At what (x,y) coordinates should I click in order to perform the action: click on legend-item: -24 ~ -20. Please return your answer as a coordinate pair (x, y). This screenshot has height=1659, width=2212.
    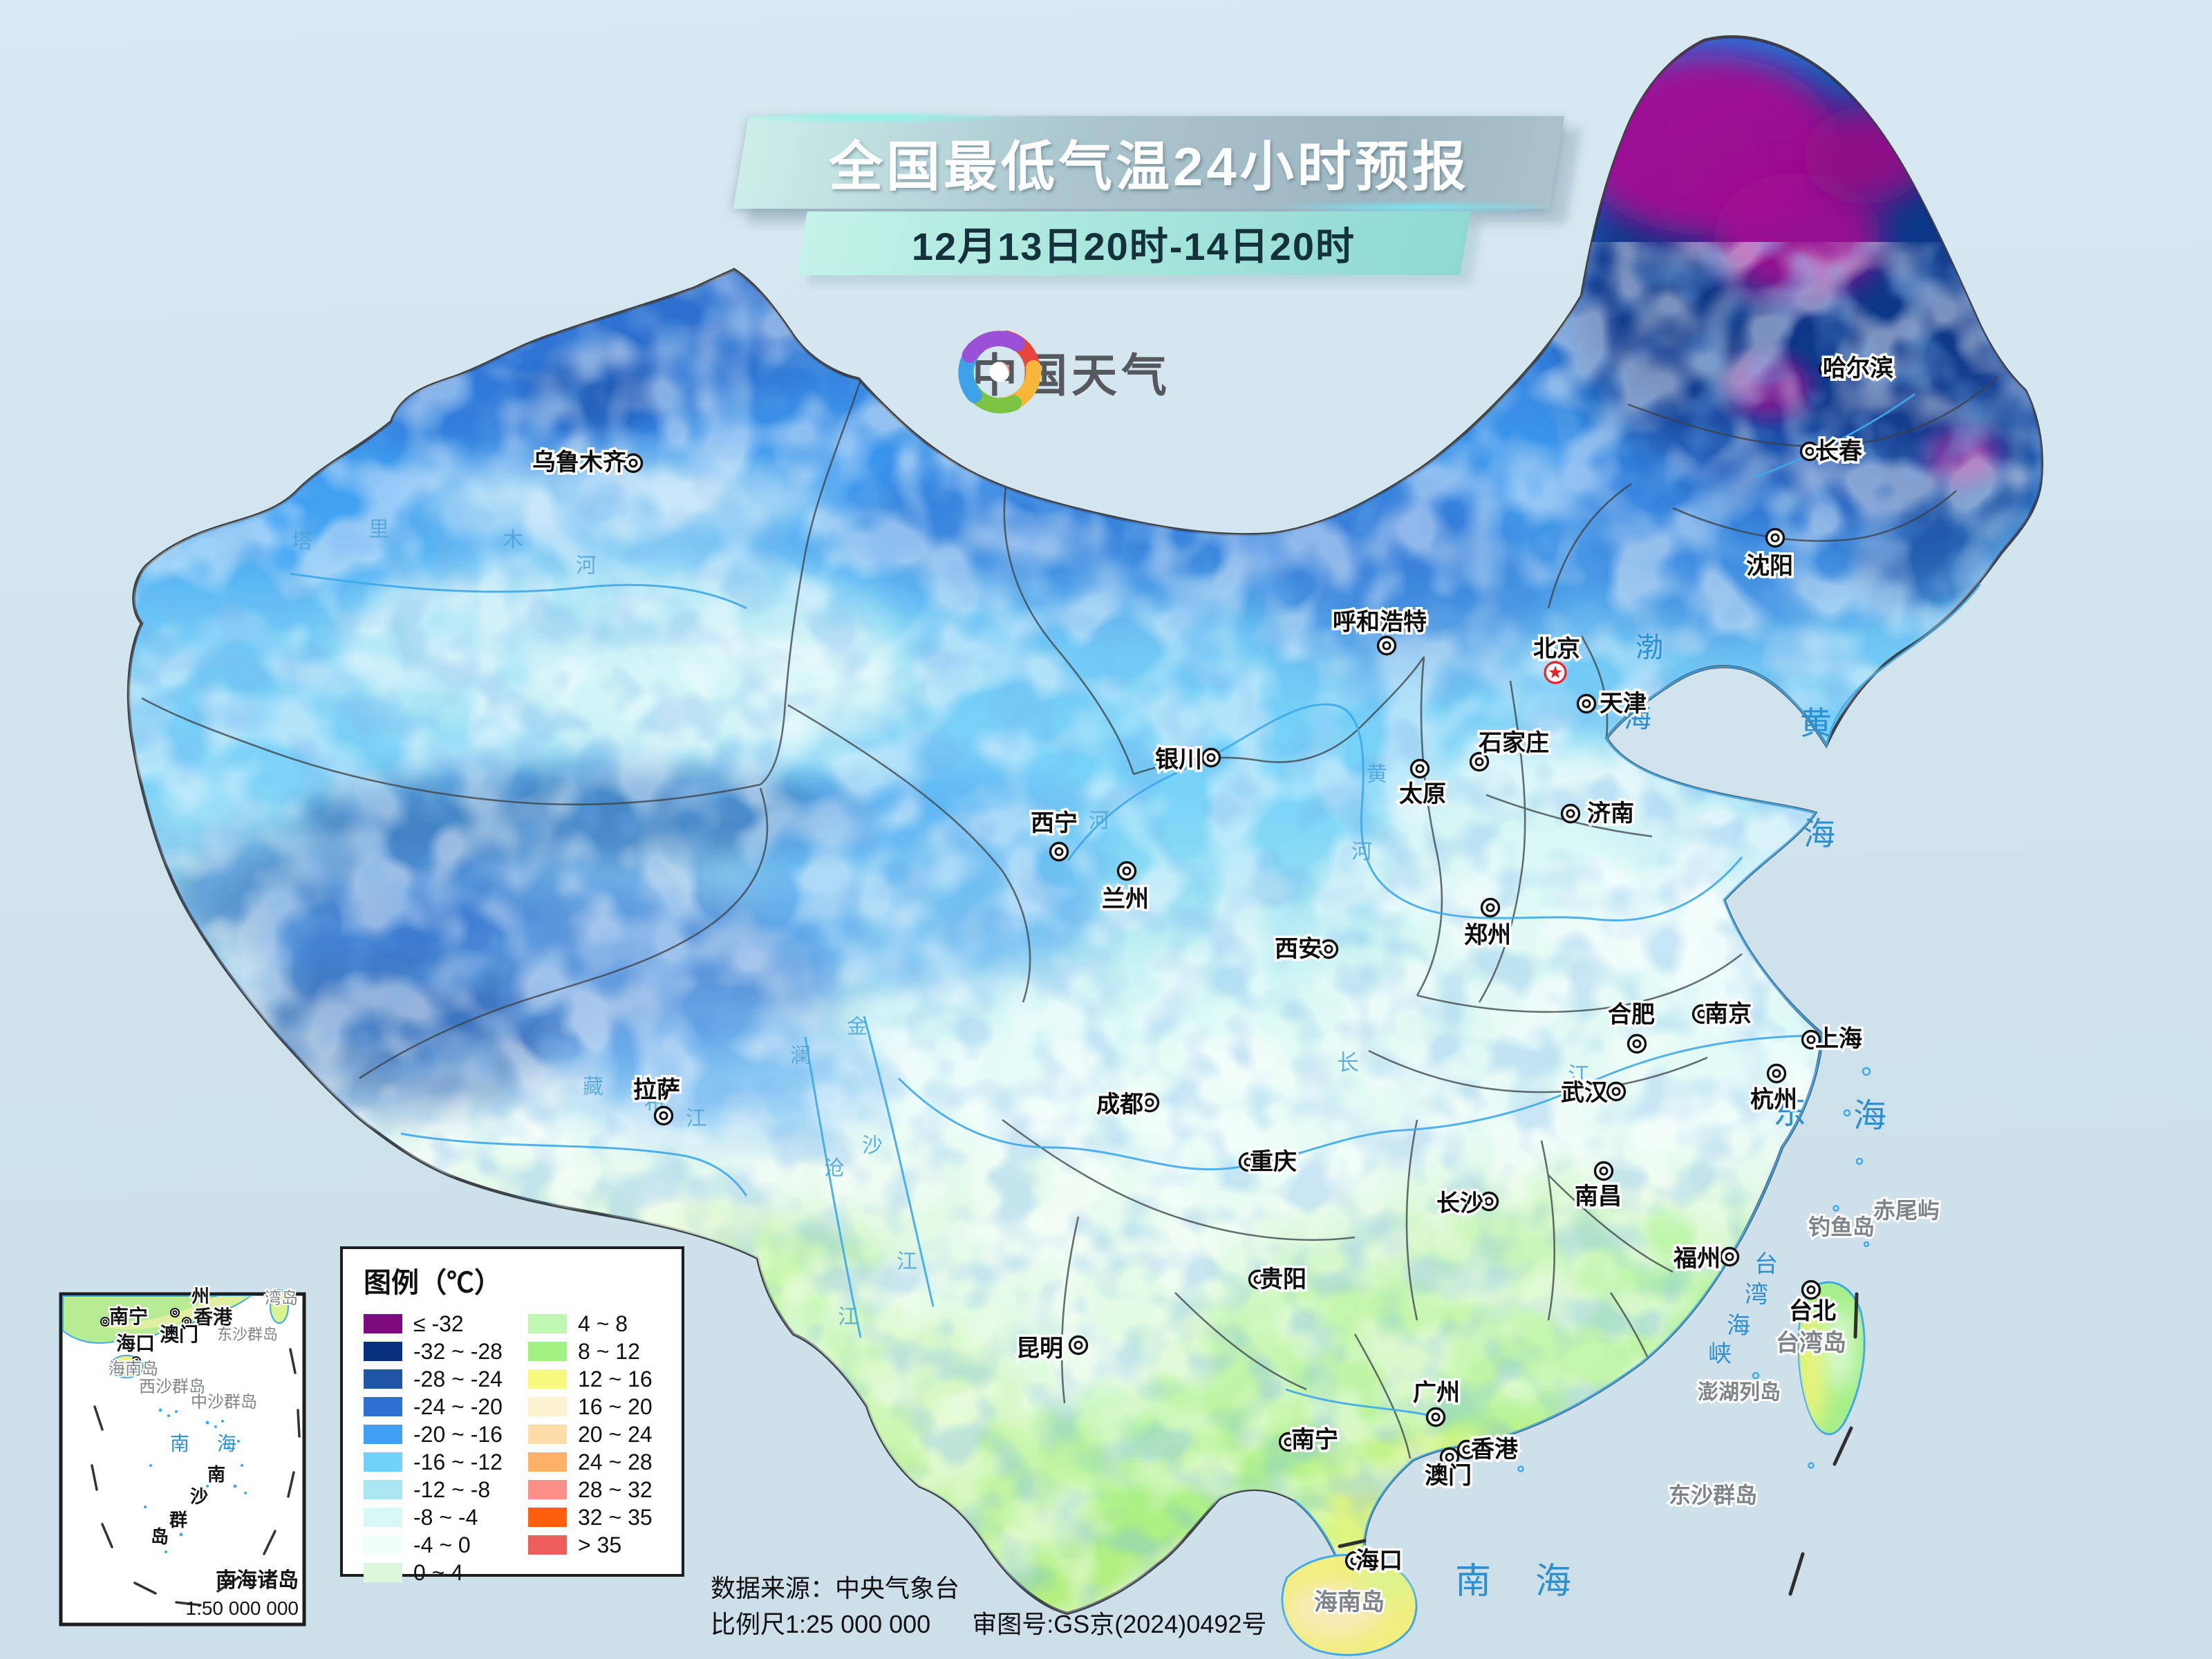
    Looking at the image, I should click on (446, 1407).